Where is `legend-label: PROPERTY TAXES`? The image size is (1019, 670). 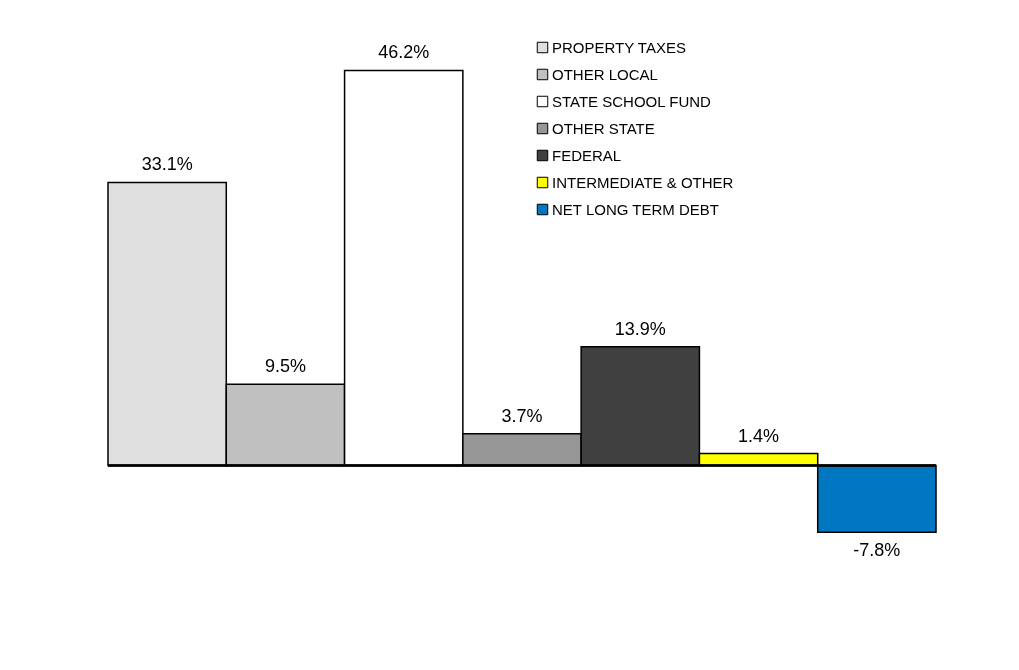 legend-label: PROPERTY TAXES is located at coordinates (619, 47).